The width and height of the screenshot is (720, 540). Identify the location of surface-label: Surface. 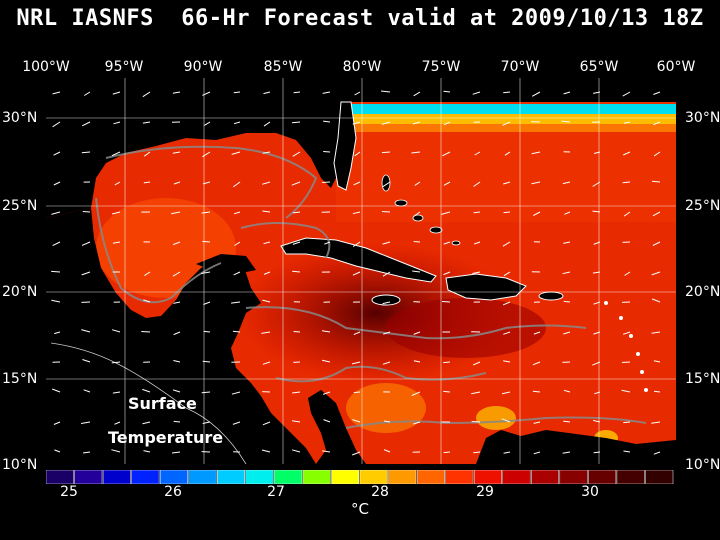
(162, 403).